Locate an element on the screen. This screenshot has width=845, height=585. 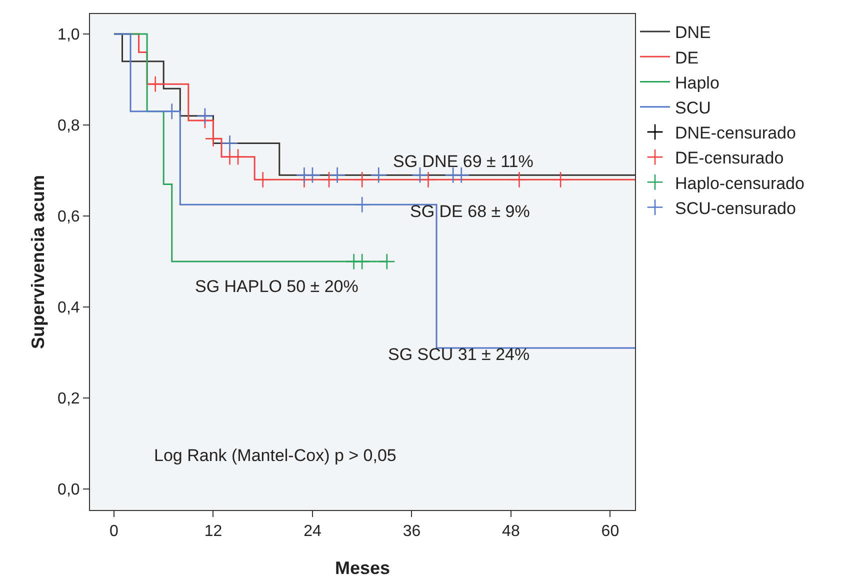
legend-label: Haplo is located at coordinates (697, 82).